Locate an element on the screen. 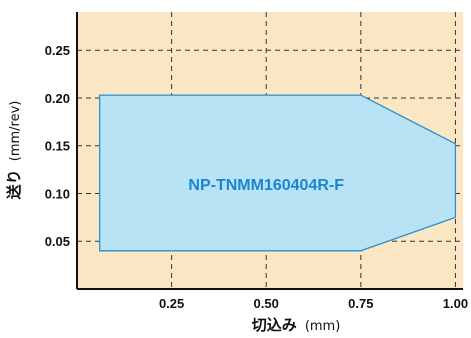 This screenshot has height=338, width=471. x-tick-label: 0.50 is located at coordinates (266, 303).